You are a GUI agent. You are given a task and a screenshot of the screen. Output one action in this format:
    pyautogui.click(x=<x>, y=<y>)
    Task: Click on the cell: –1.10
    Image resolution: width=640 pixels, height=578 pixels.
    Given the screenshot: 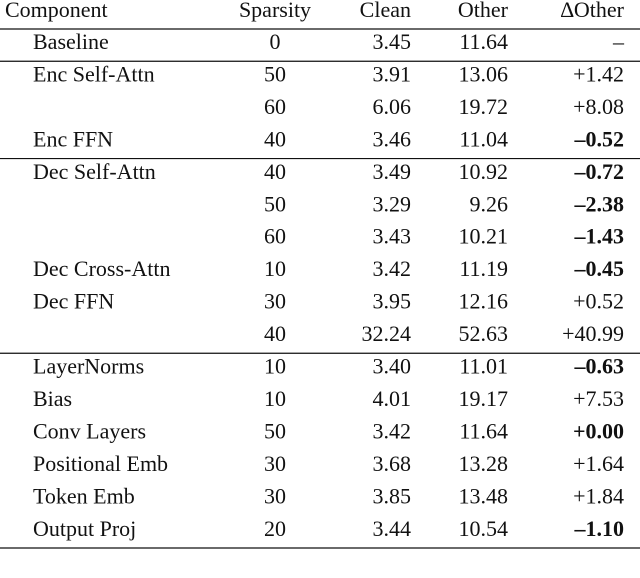 What is the action you would take?
    pyautogui.click(x=599, y=528)
    